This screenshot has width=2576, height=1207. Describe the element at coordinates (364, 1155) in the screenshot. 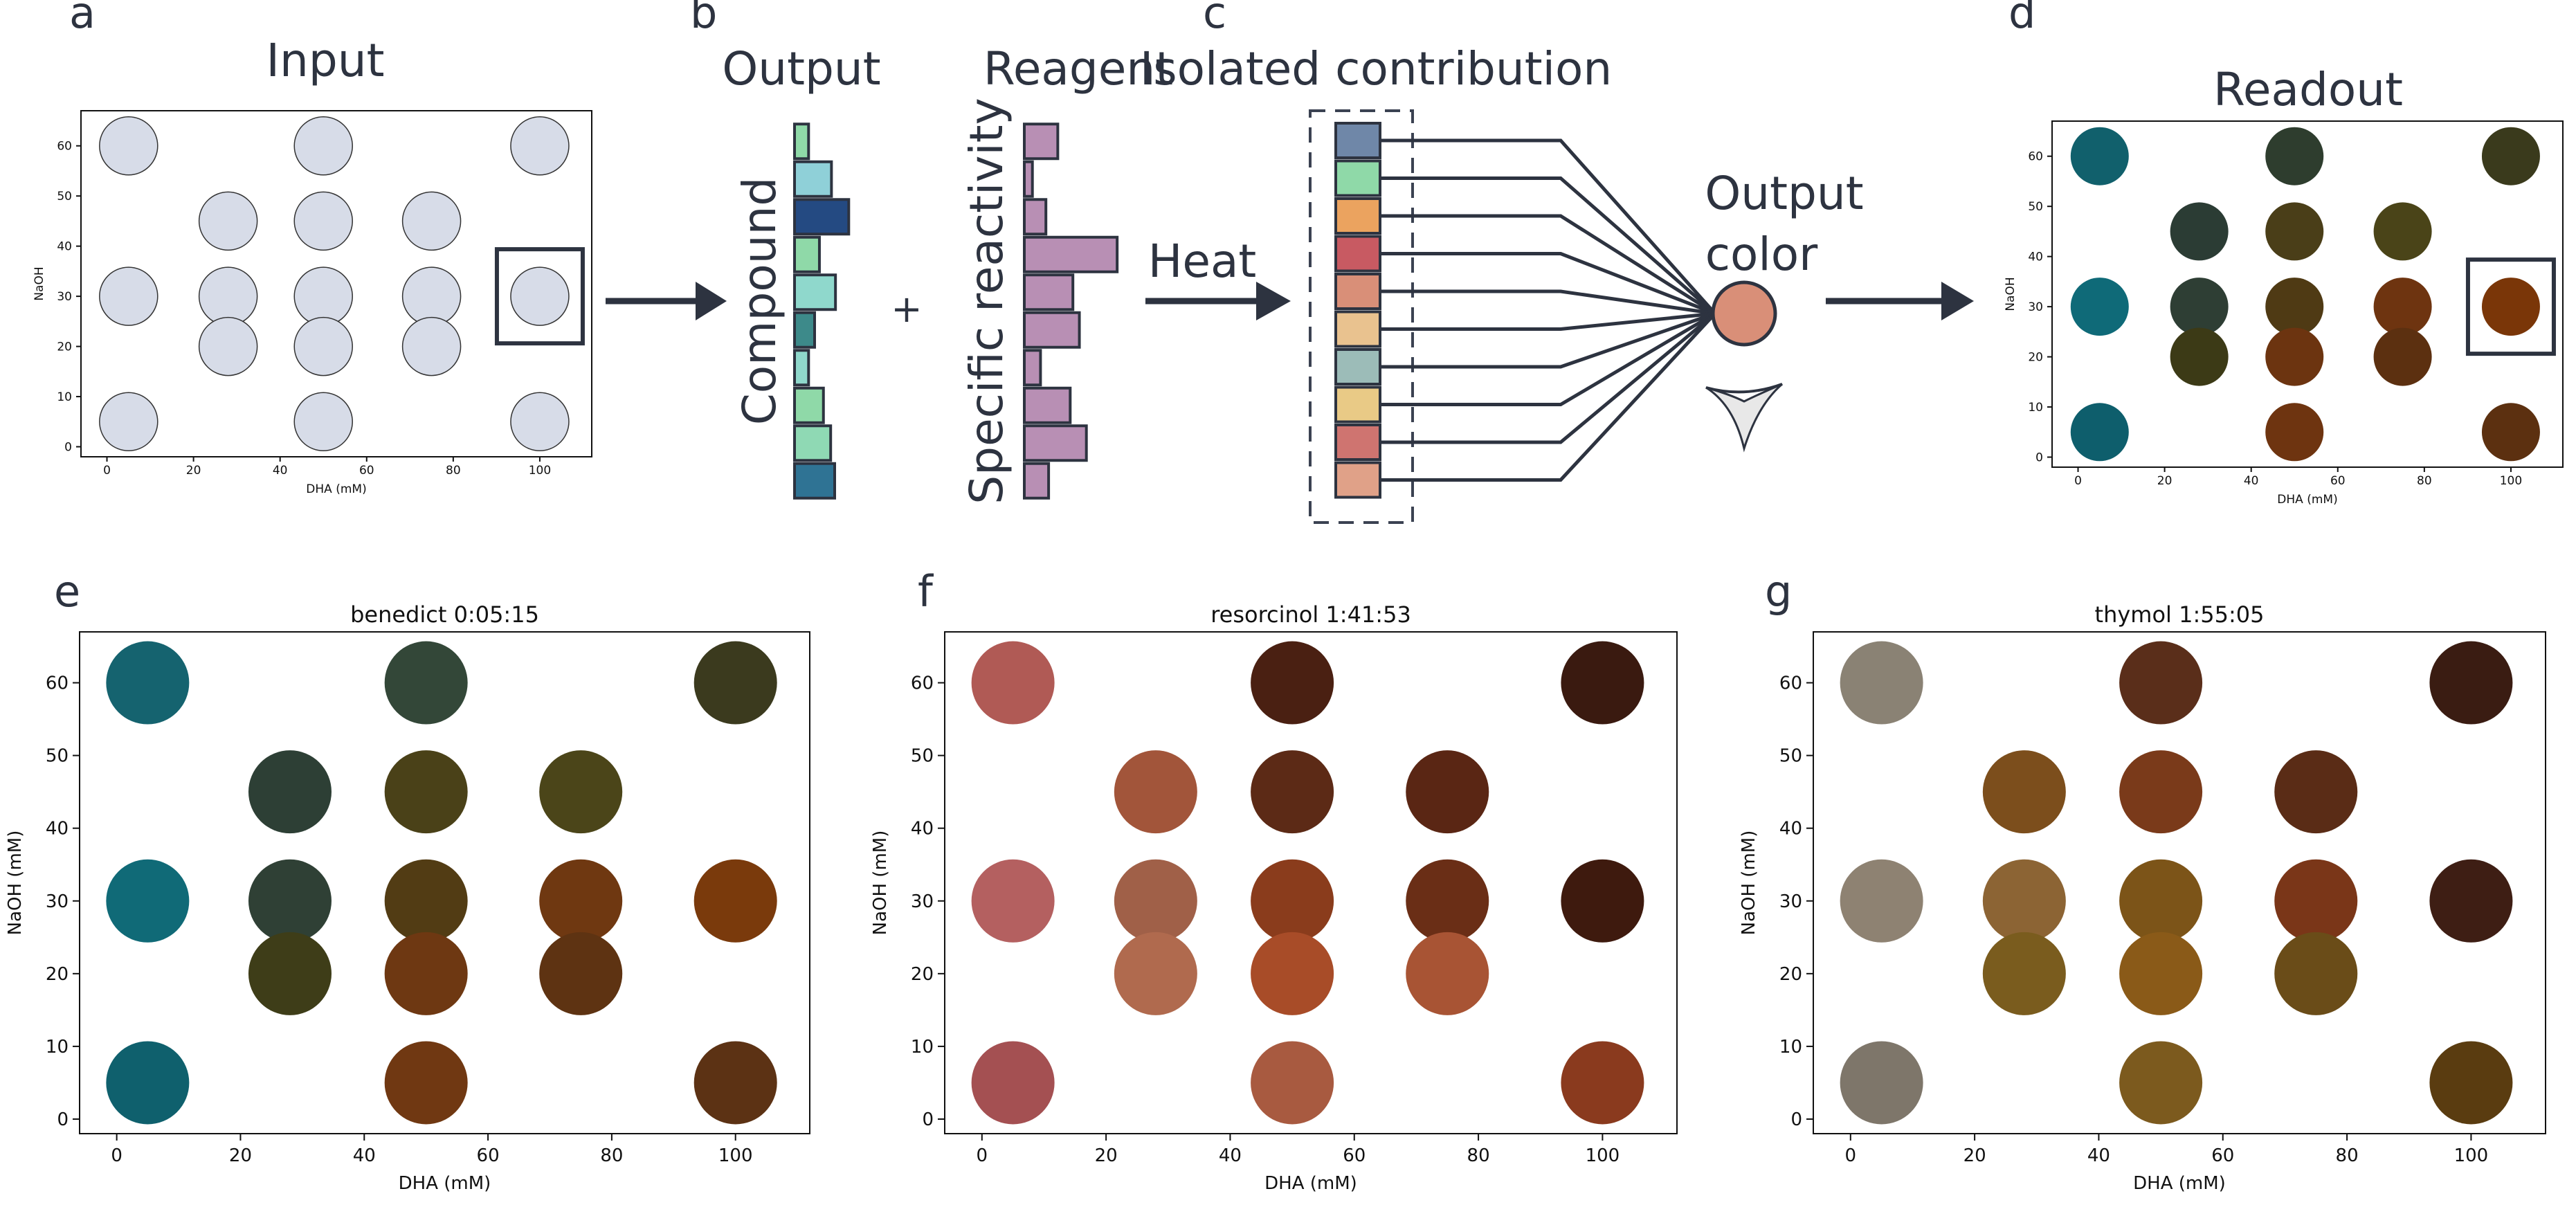

I see `x-tick-label: 40` at that location.